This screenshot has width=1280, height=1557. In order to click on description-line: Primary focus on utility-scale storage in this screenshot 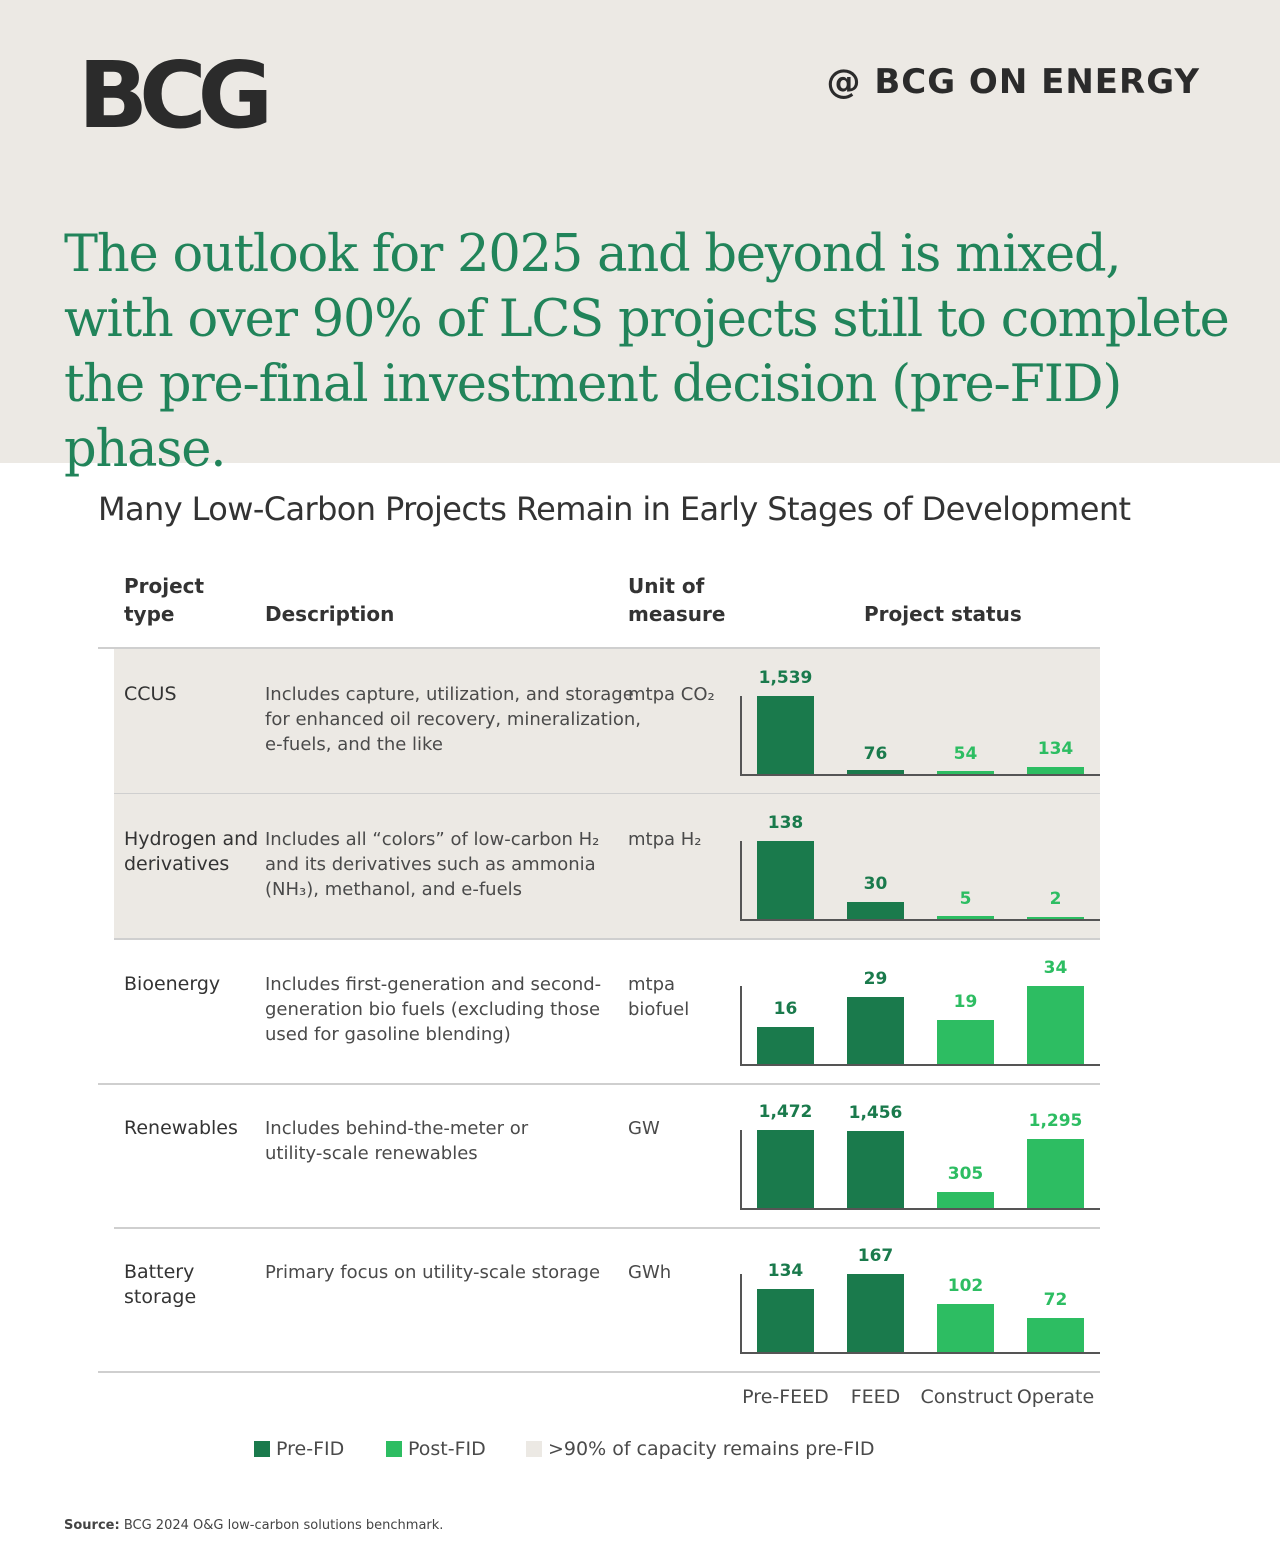, I will do `click(433, 1272)`.